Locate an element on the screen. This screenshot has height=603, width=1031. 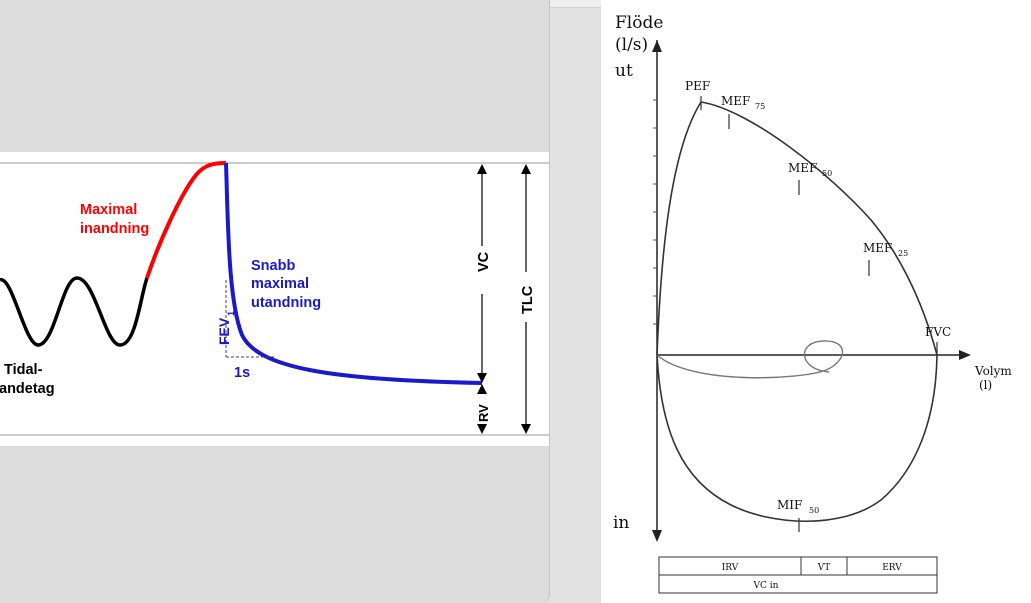
rv-arrowhead-down is located at coordinates (482, 429).